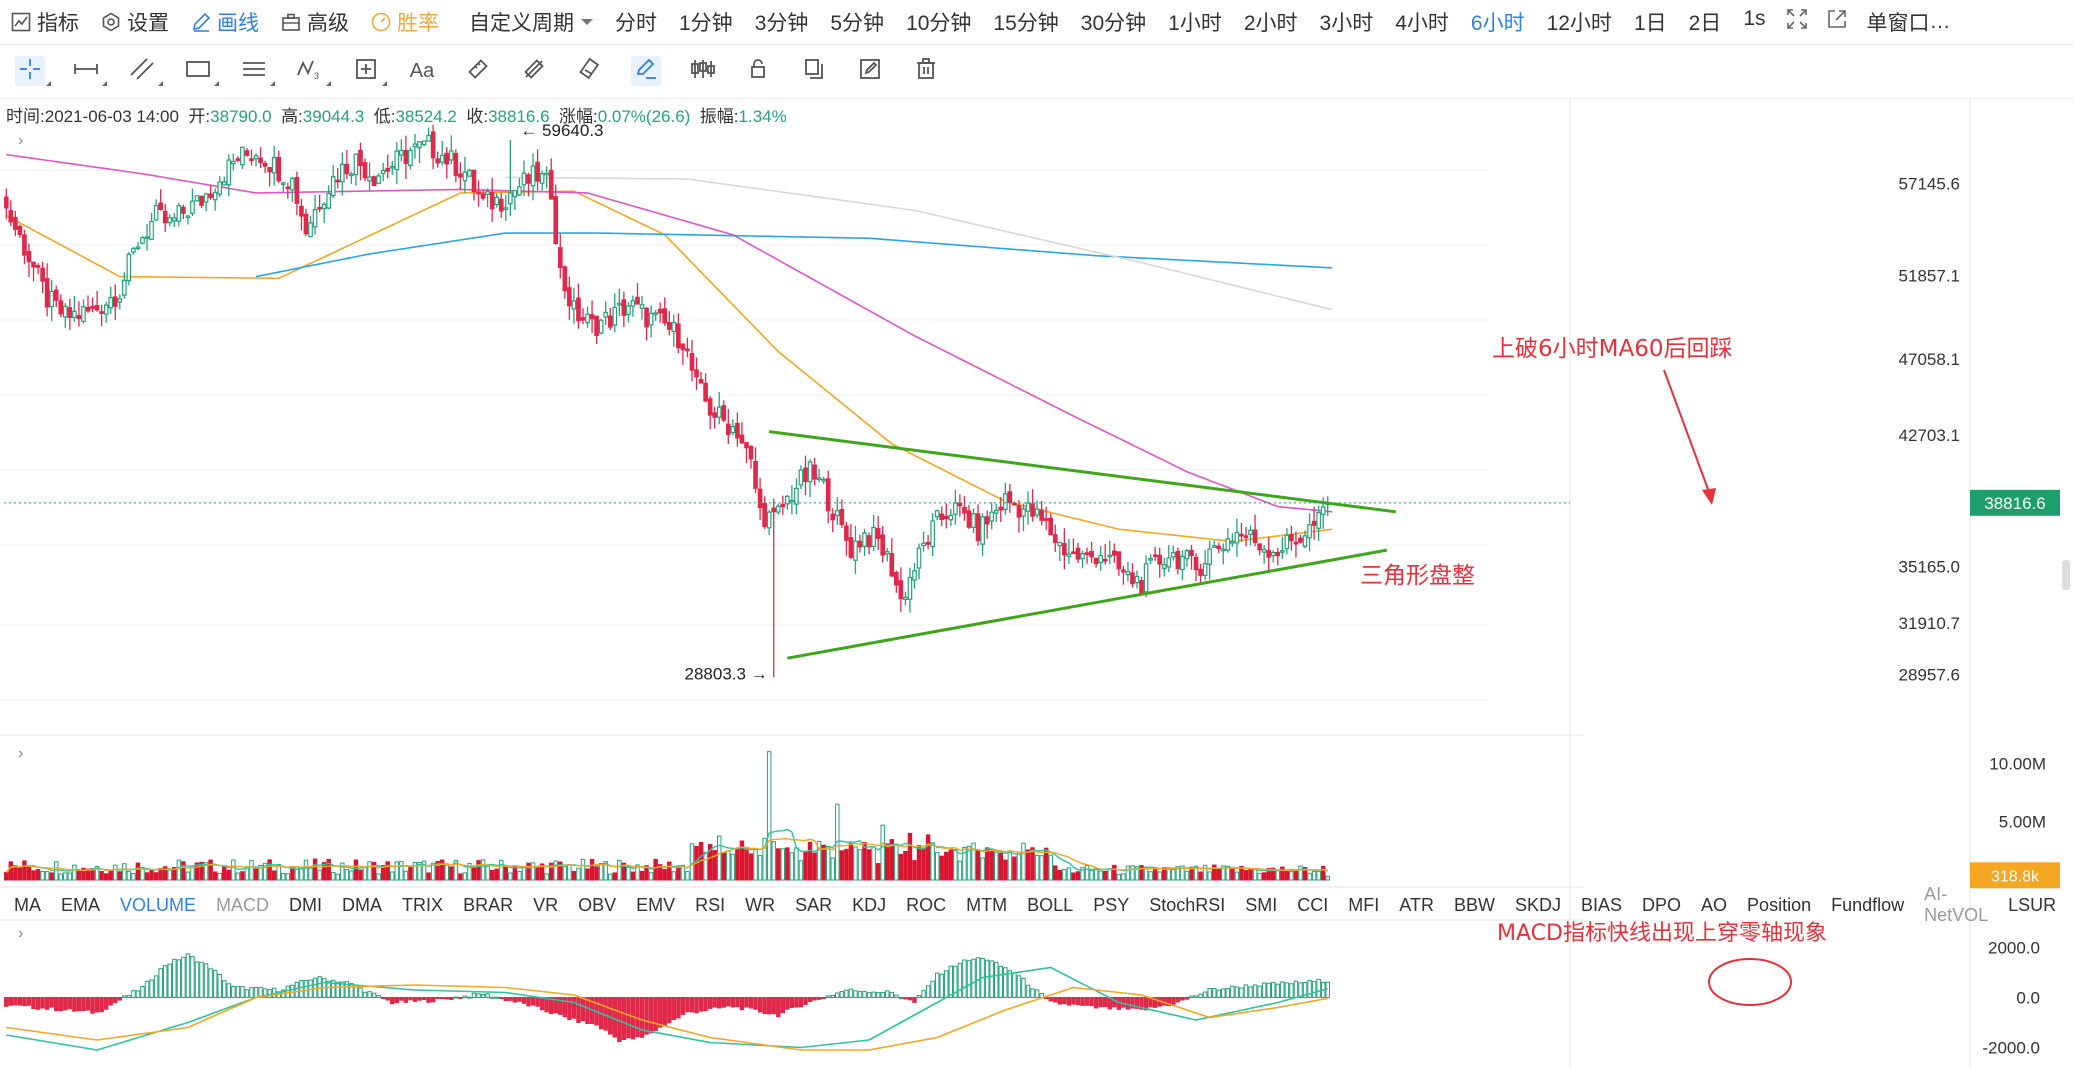  Describe the element at coordinates (488, 904) in the screenshot. I see `indicator-tab-brar: BRAR` at that location.